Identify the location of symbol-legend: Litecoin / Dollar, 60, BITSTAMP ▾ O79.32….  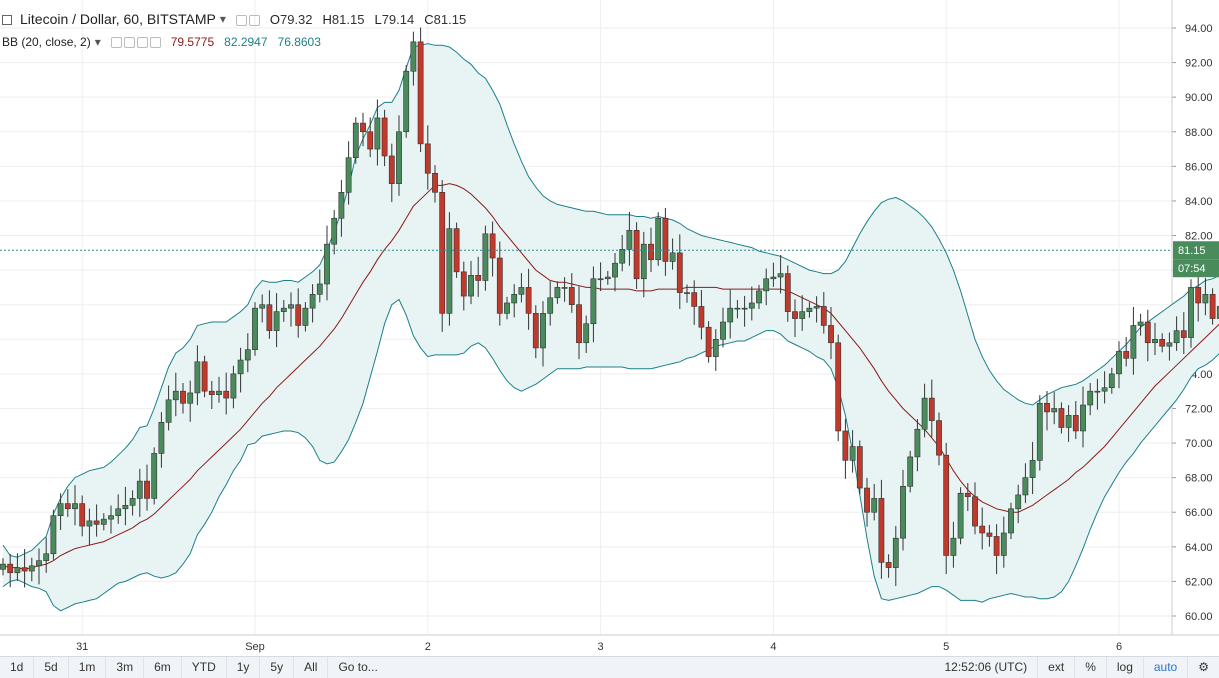
(234, 19).